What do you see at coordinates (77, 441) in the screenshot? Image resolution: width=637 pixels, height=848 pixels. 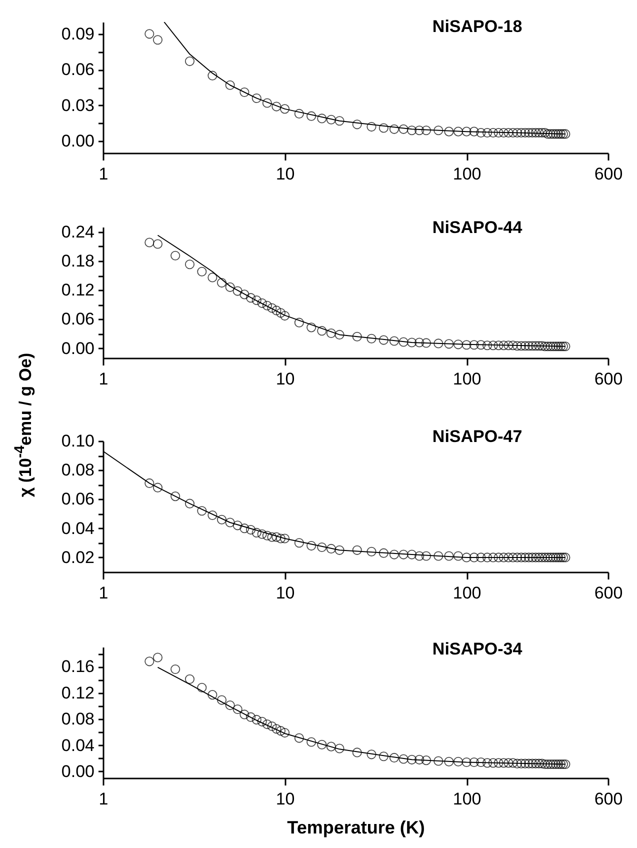 I see `y-tick-label: 0.10` at bounding box center [77, 441].